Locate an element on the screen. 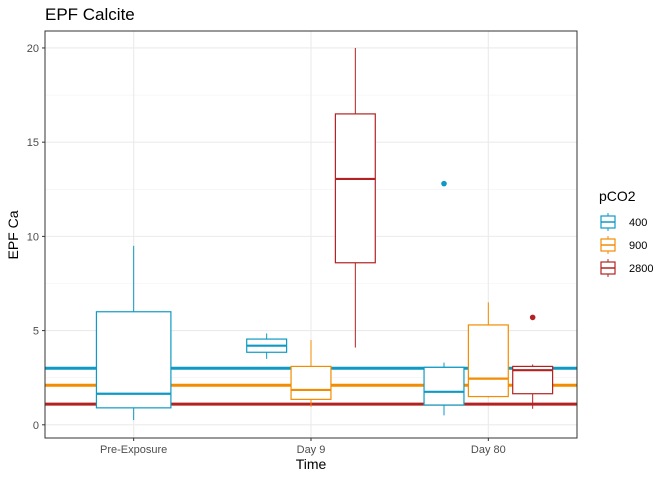  chart-title: EPF Calcite is located at coordinates (90, 14).